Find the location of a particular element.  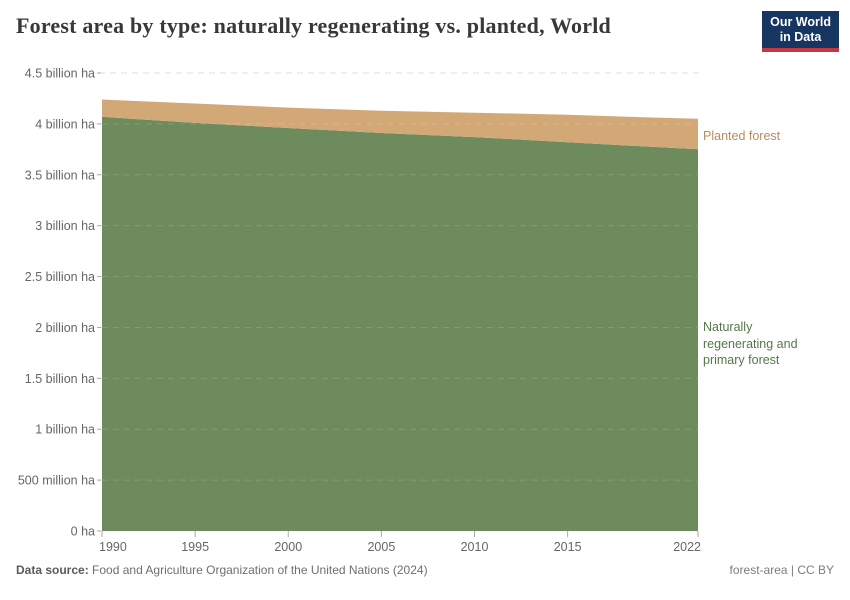

y-axis-label: 1.5 billion ha is located at coordinates (60, 379).